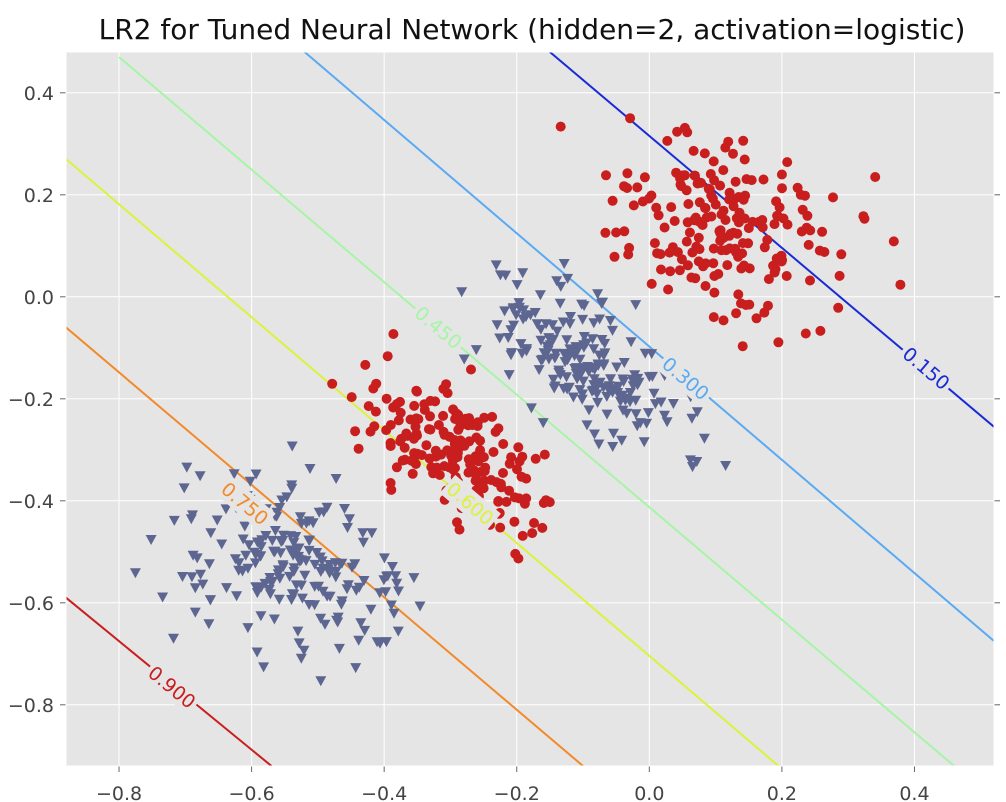 The image size is (1006, 802). Describe the element at coordinates (914, 792) in the screenshot. I see `x-tick-label: 0.4` at that location.